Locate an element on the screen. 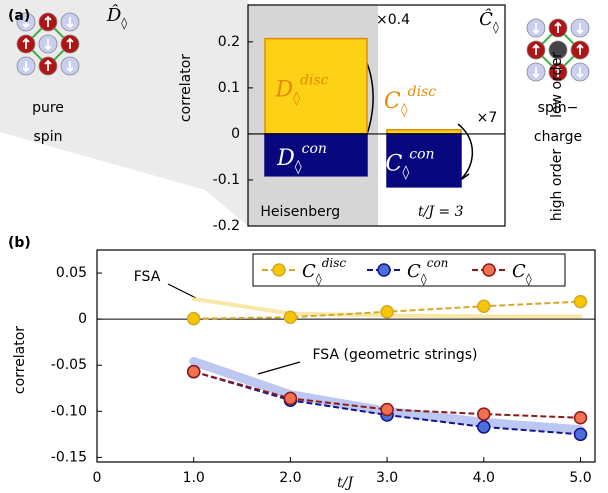 The image size is (608, 493). y-tick-label: 0.2 is located at coordinates (229, 42).